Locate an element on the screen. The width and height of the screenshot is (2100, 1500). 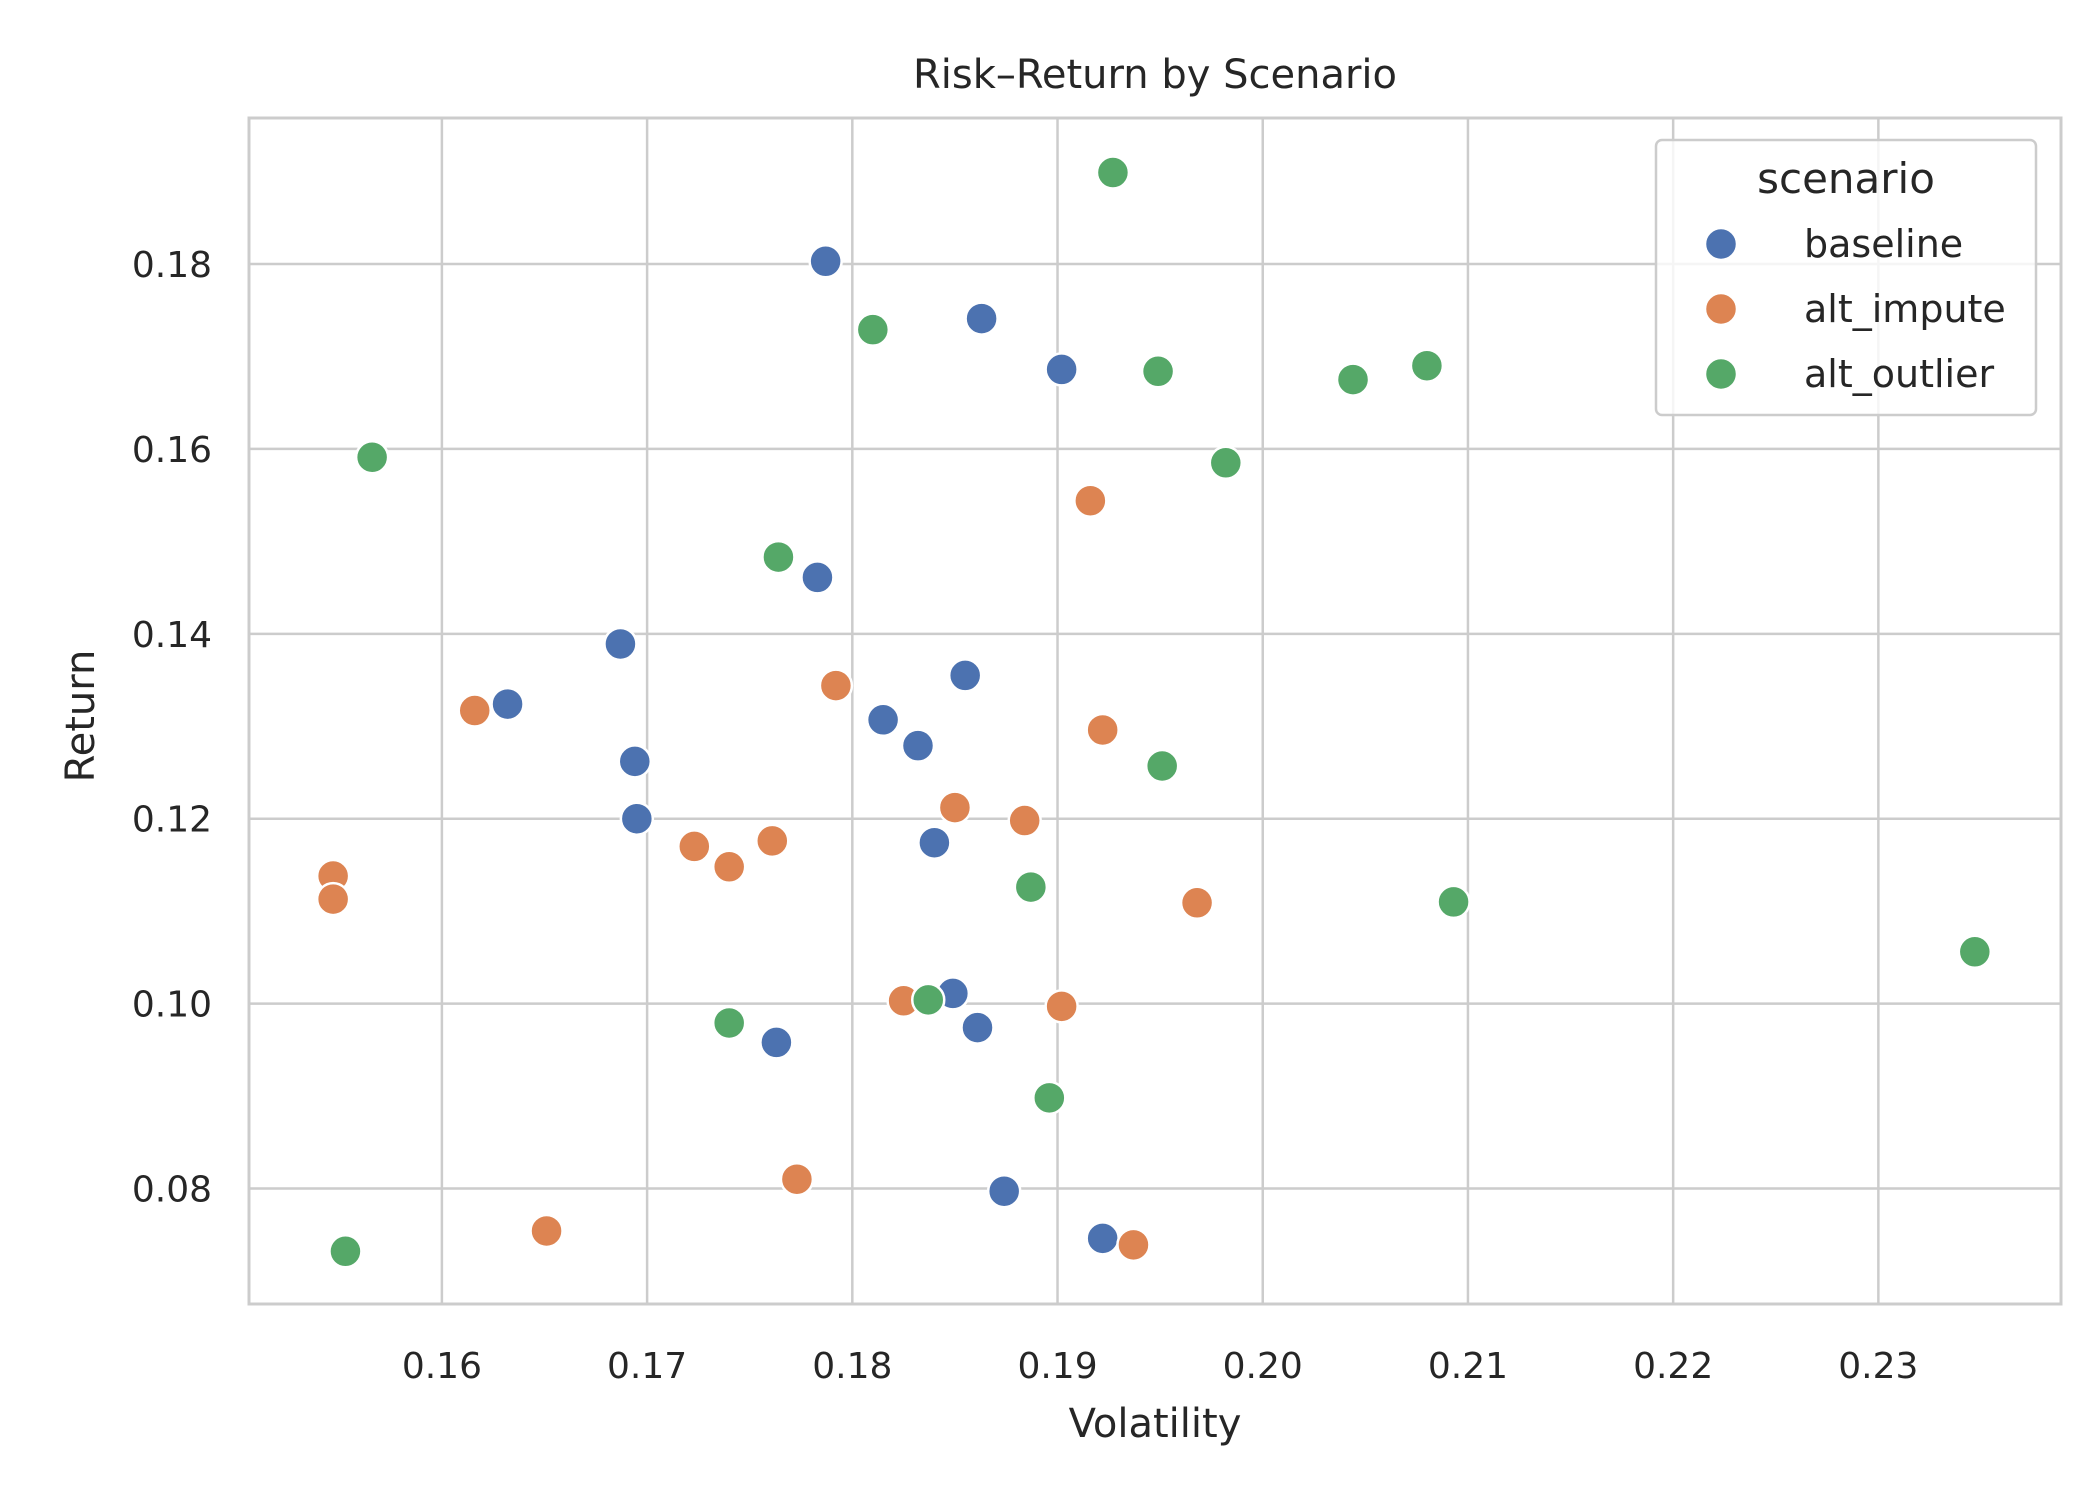
legend-label-baseline: baseline is located at coordinates (1883, 244).